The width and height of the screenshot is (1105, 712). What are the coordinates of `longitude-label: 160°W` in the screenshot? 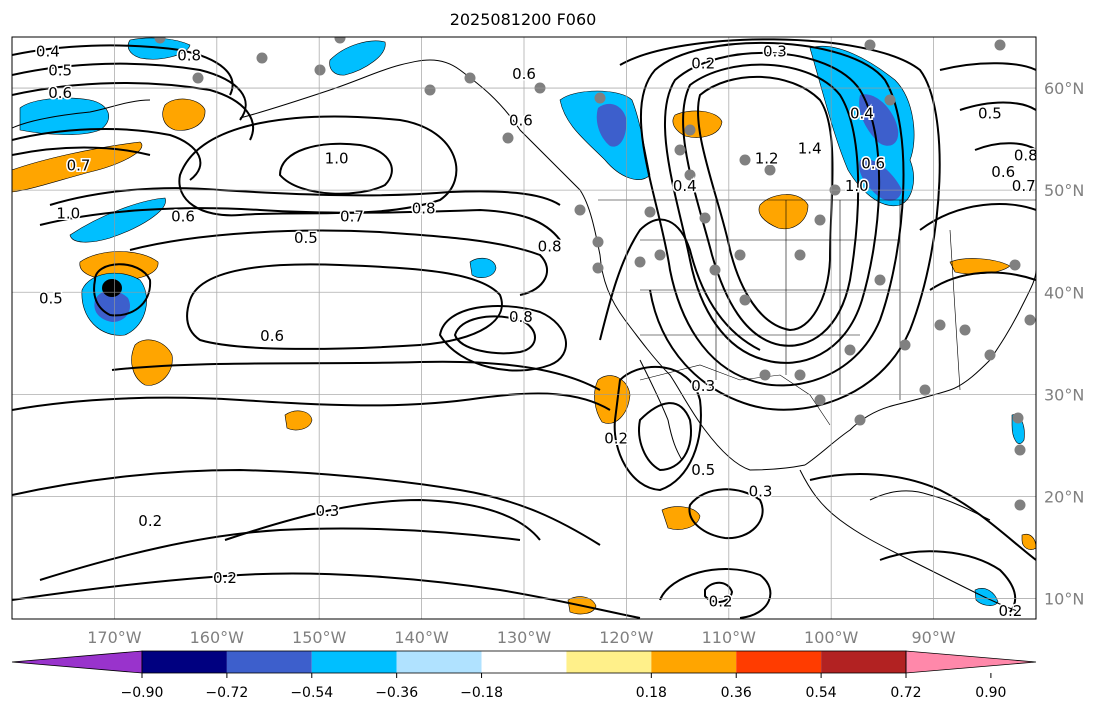 It's located at (217, 637).